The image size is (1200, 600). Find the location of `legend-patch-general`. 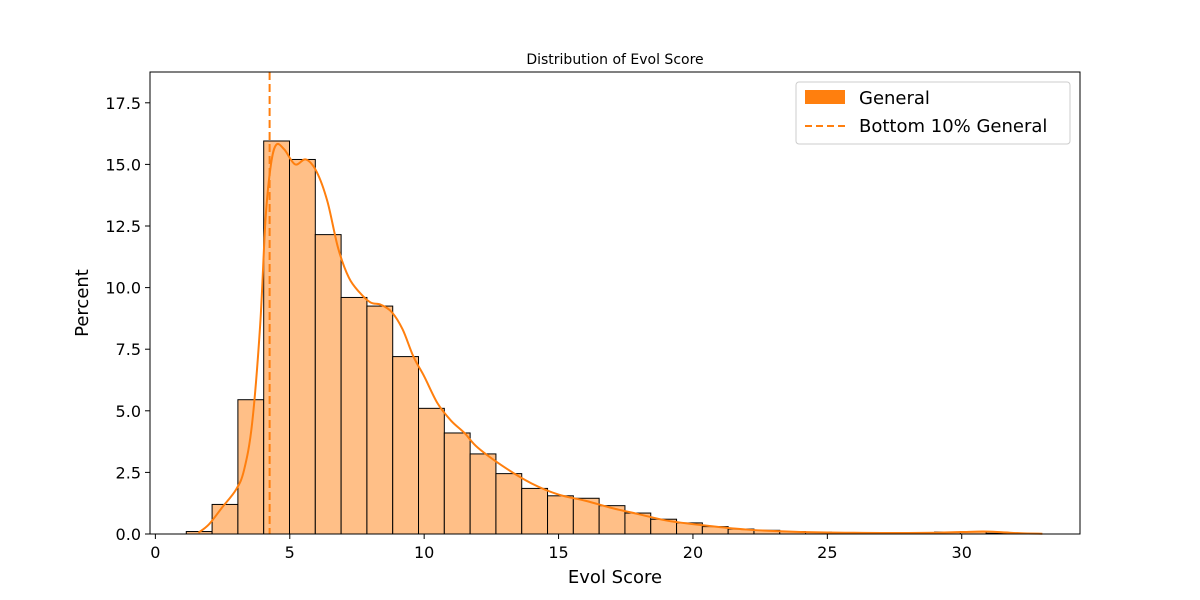

legend-patch-general is located at coordinates (825, 97).